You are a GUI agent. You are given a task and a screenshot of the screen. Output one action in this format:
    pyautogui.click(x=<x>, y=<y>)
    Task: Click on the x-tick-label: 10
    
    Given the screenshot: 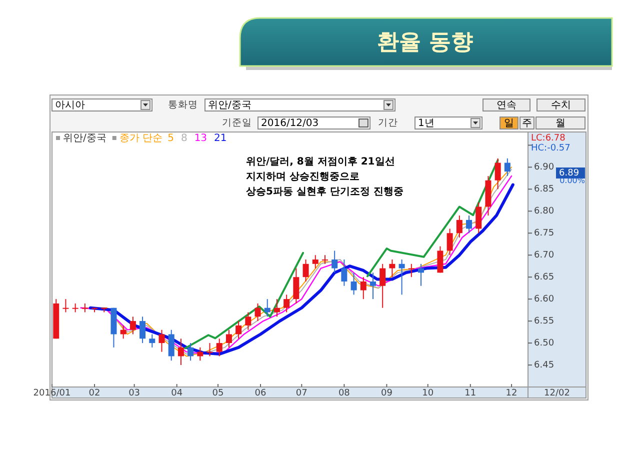 What is the action you would take?
    pyautogui.click(x=428, y=393)
    